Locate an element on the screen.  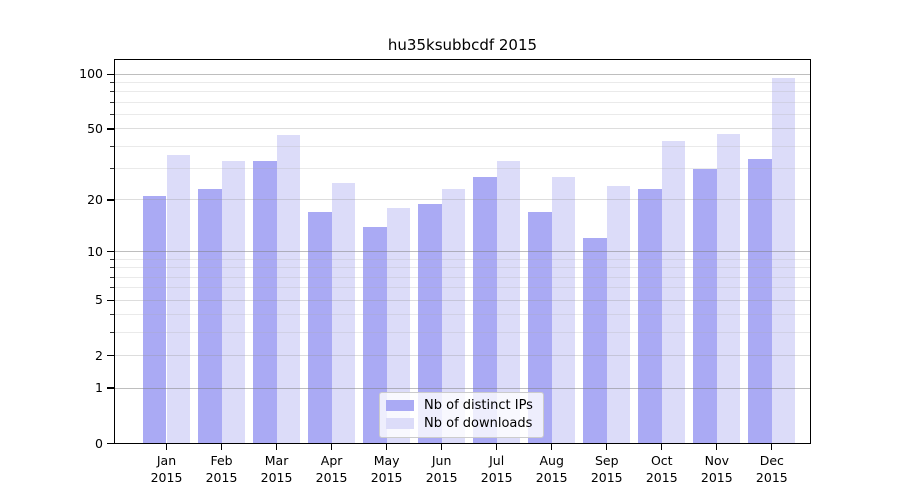
y-tick-label: 5 is located at coordinates (99, 300).